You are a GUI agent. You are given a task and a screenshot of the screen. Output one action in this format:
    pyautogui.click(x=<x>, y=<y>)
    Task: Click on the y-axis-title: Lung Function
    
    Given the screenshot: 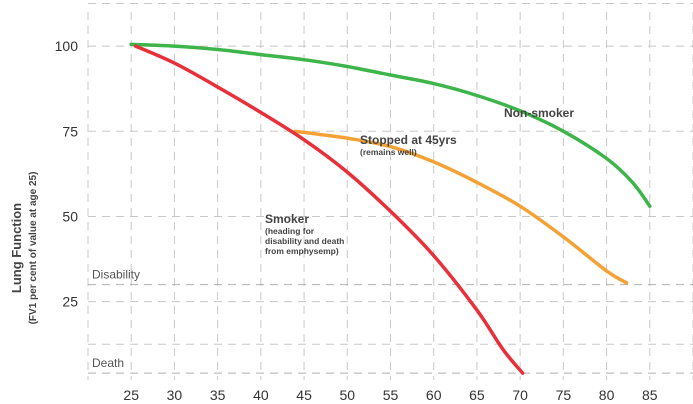 What is the action you would take?
    pyautogui.click(x=16, y=248)
    